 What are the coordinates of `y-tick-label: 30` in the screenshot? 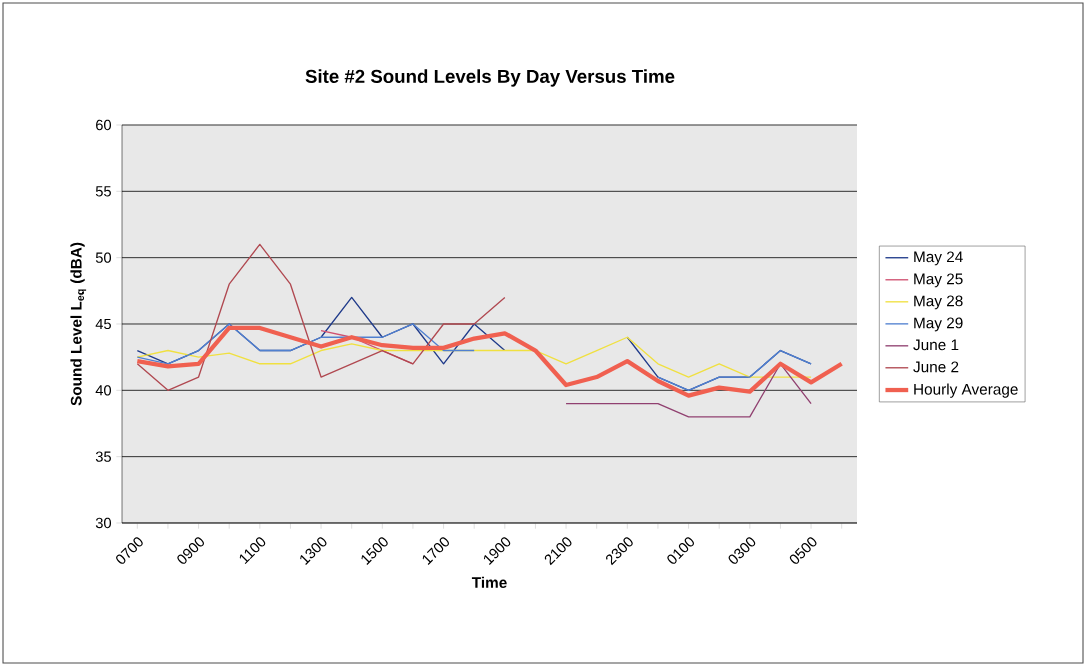 It's located at (103, 523).